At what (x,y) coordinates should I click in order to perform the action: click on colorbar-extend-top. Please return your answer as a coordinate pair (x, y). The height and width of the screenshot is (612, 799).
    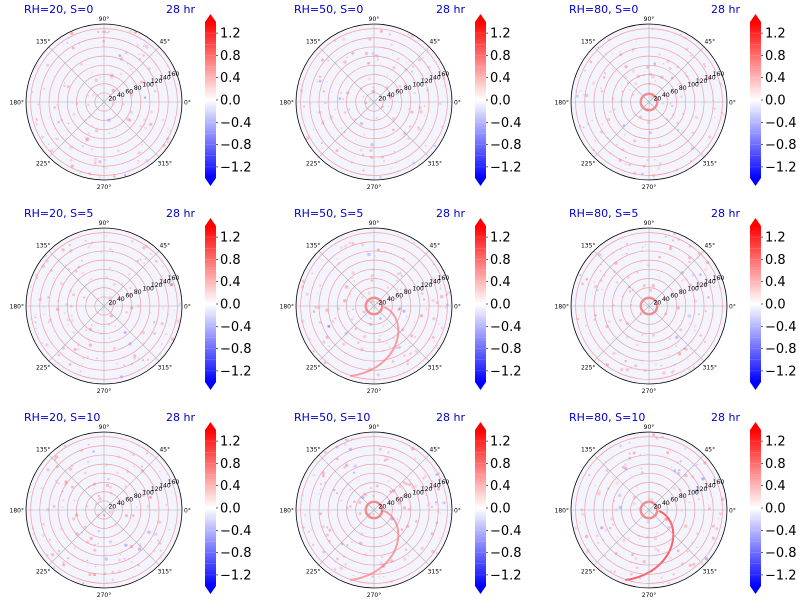
    Looking at the image, I should click on (755, 222).